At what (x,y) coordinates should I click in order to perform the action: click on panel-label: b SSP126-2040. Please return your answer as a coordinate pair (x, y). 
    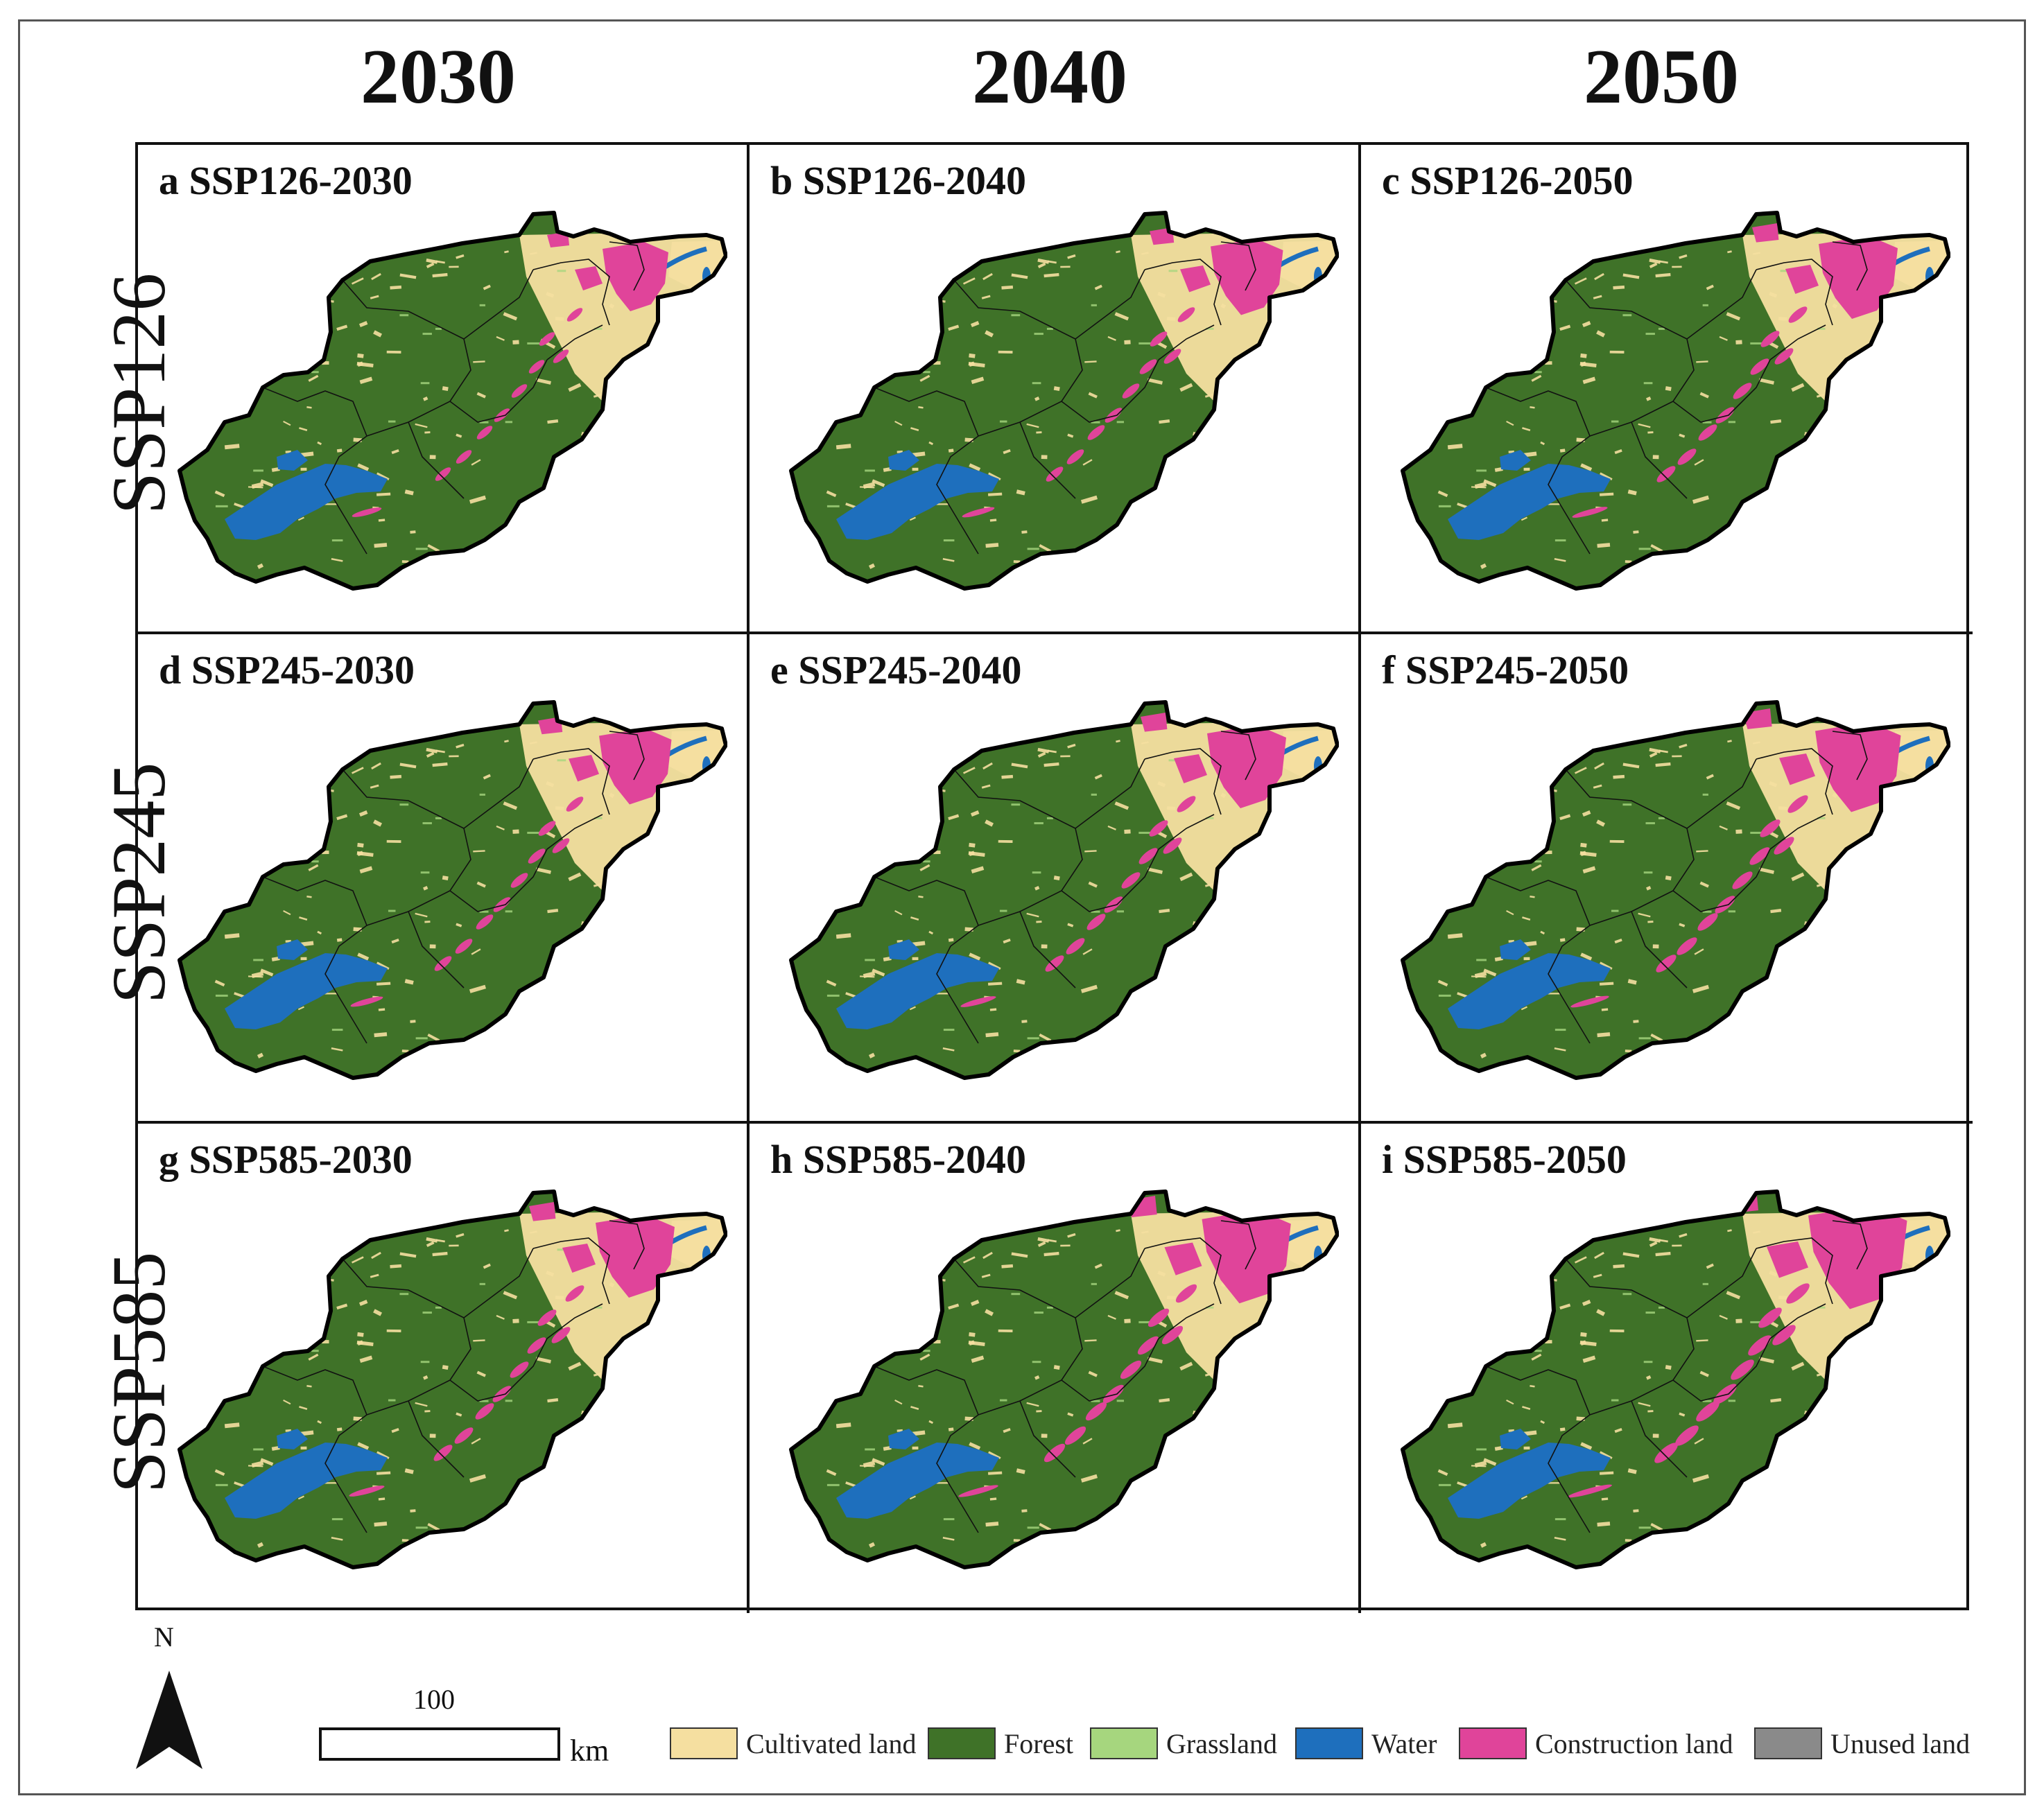
    Looking at the image, I should click on (898, 180).